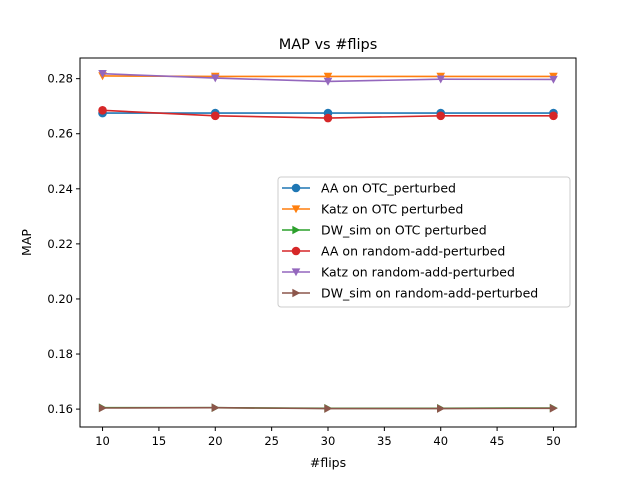  I want to click on x-tick-label: 50, so click(553, 441).